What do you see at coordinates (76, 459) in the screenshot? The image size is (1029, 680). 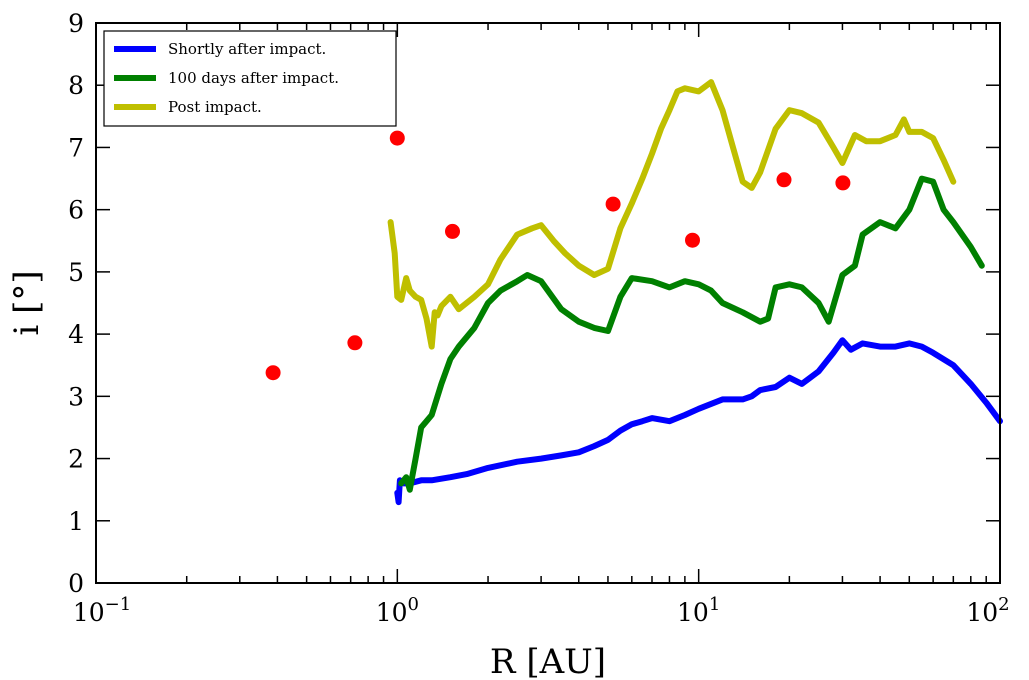 I see `y-tick-label: 2` at bounding box center [76, 459].